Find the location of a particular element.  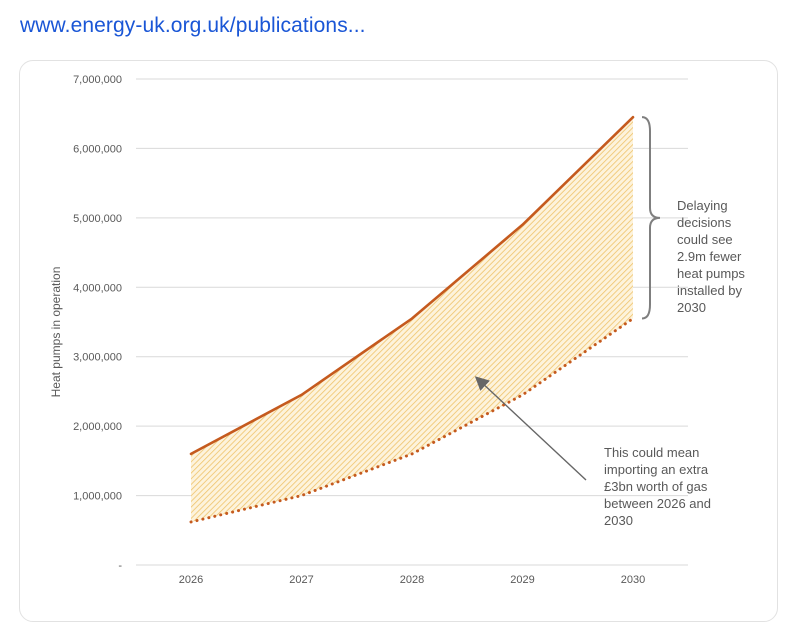

y-tick-label: 3,000,000 is located at coordinates (97, 358).